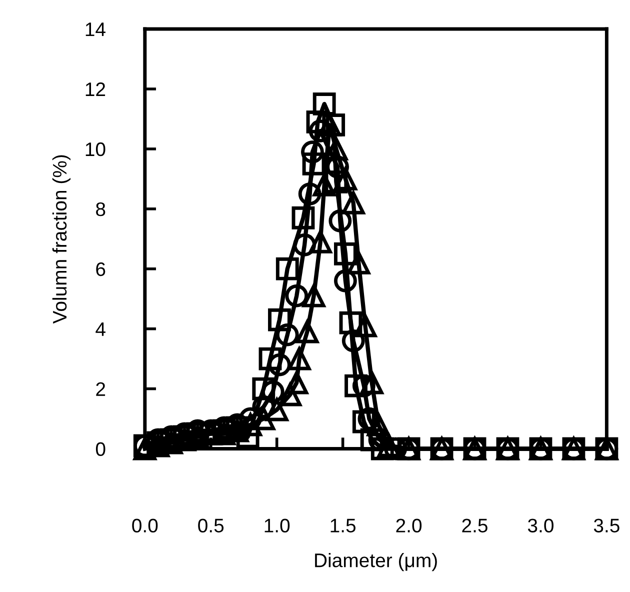  What do you see at coordinates (96, 29) in the screenshot?
I see `y-tick-label: 14` at bounding box center [96, 29].